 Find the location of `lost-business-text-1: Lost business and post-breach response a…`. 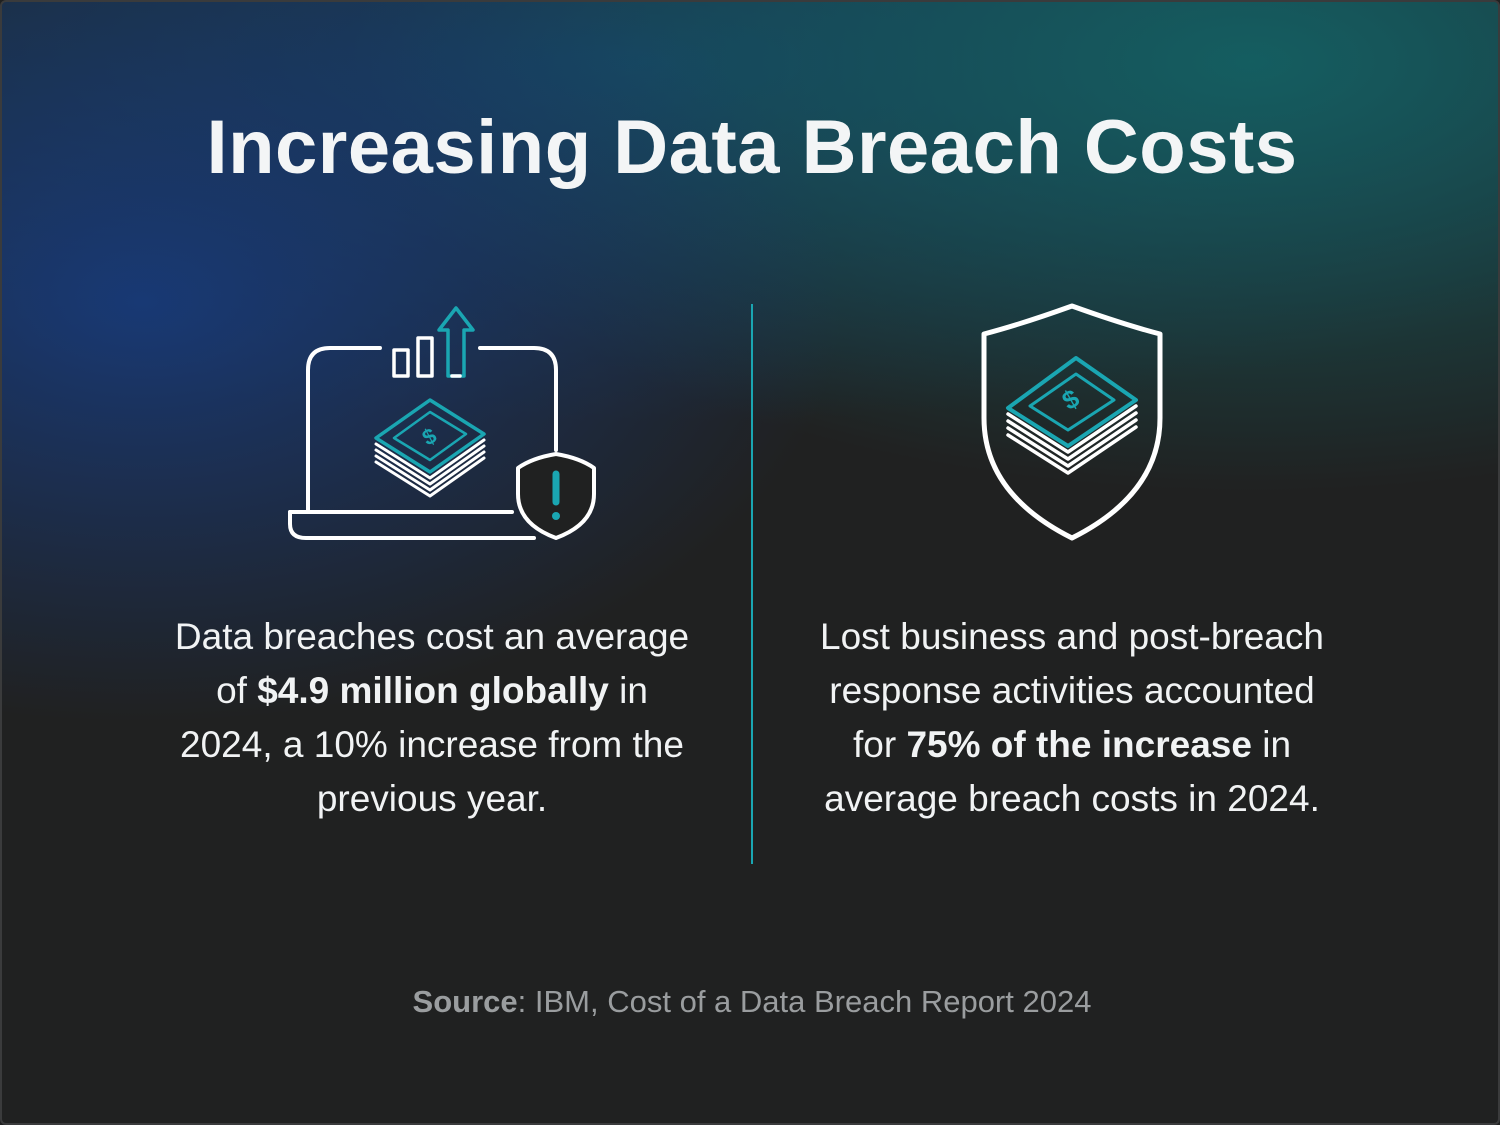

lost-business-text-1: Lost business and post-breach response a… is located at coordinates (1072, 690).